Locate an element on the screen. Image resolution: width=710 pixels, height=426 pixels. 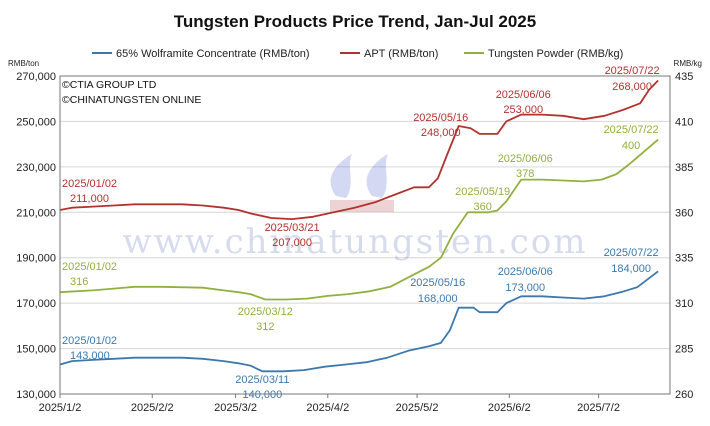
right-axis-unit: RMB/kg is located at coordinates (688, 63).